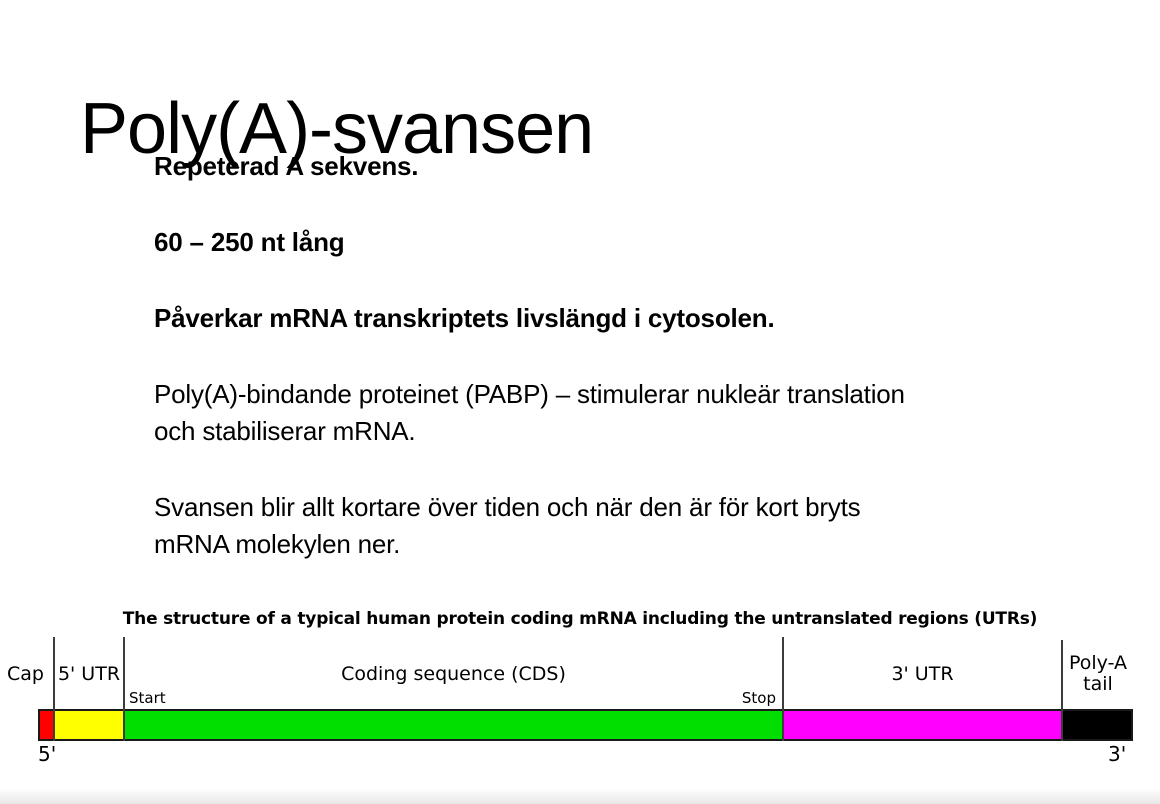 The width and height of the screenshot is (1160, 804). Describe the element at coordinates (580, 796) in the screenshot. I see `bottom-edge-shade` at that location.